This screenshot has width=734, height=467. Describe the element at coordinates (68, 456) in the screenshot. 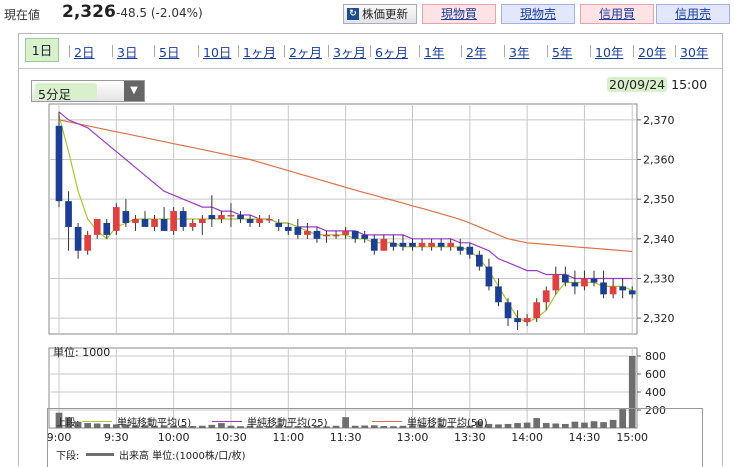

I see `legend-lower-label: 下段:` at that location.